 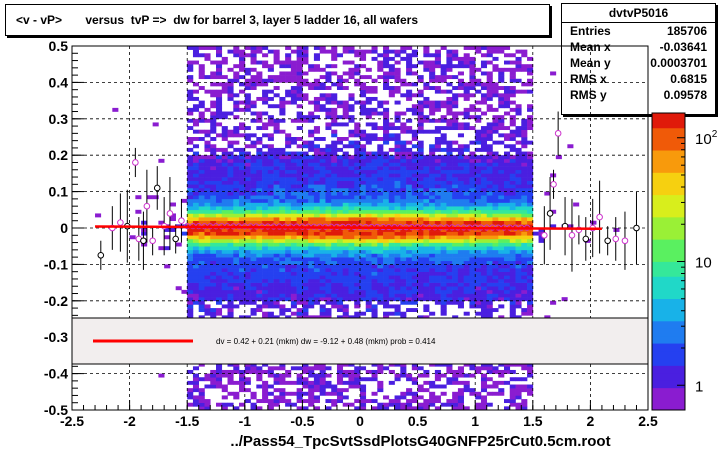 I want to click on profile-point, so click(x=616, y=239).